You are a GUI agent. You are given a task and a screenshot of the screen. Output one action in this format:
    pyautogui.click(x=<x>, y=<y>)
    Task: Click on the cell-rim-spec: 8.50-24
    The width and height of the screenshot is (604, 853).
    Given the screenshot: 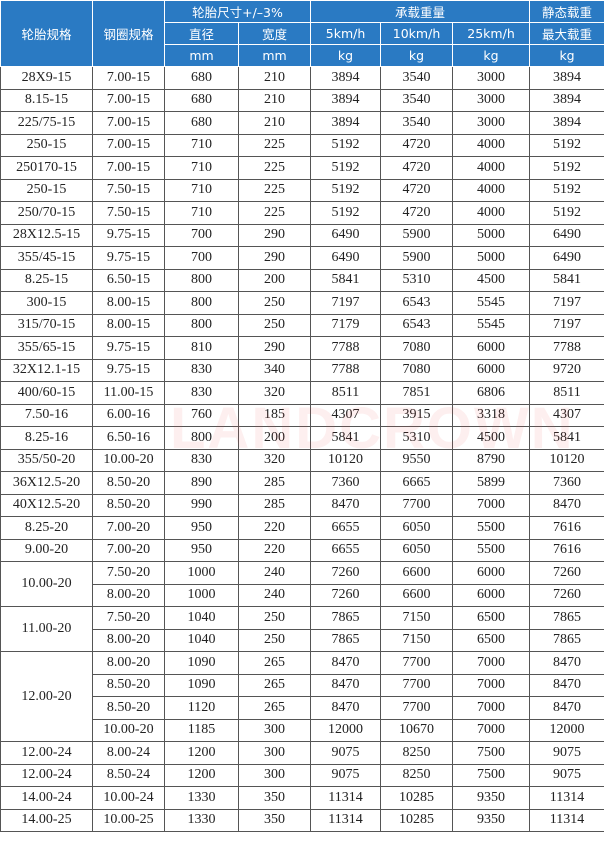 What is the action you would take?
    pyautogui.click(x=128, y=775)
    